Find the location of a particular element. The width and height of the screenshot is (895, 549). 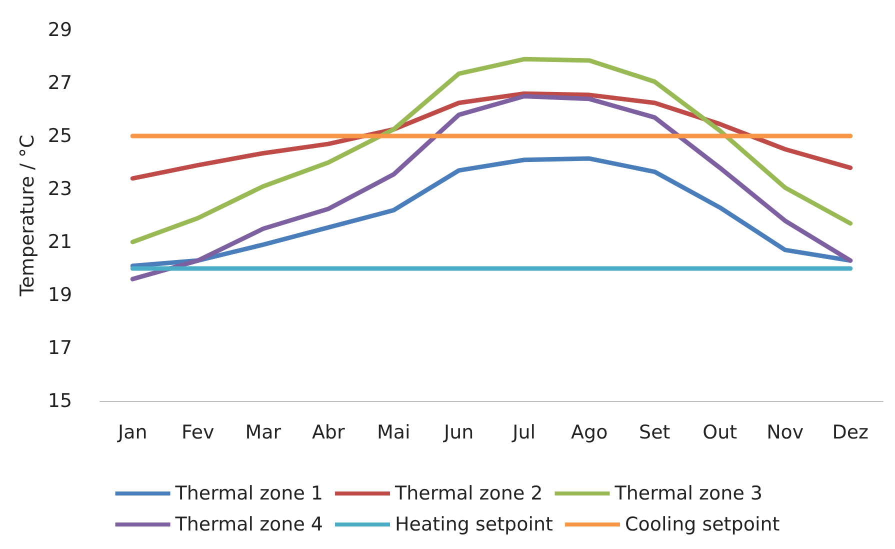

x-tick-label: Nov is located at coordinates (785, 433).